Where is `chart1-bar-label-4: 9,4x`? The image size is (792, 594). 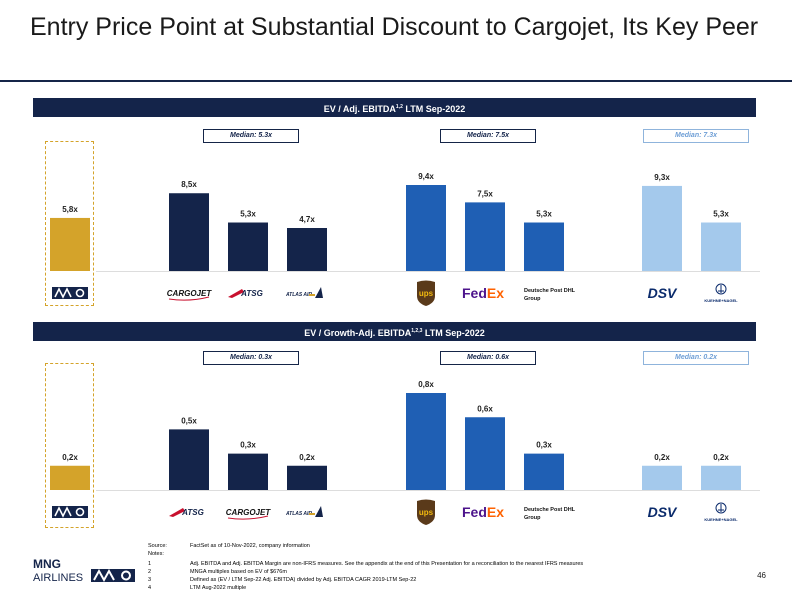 chart1-bar-label-4: 9,4x is located at coordinates (426, 176).